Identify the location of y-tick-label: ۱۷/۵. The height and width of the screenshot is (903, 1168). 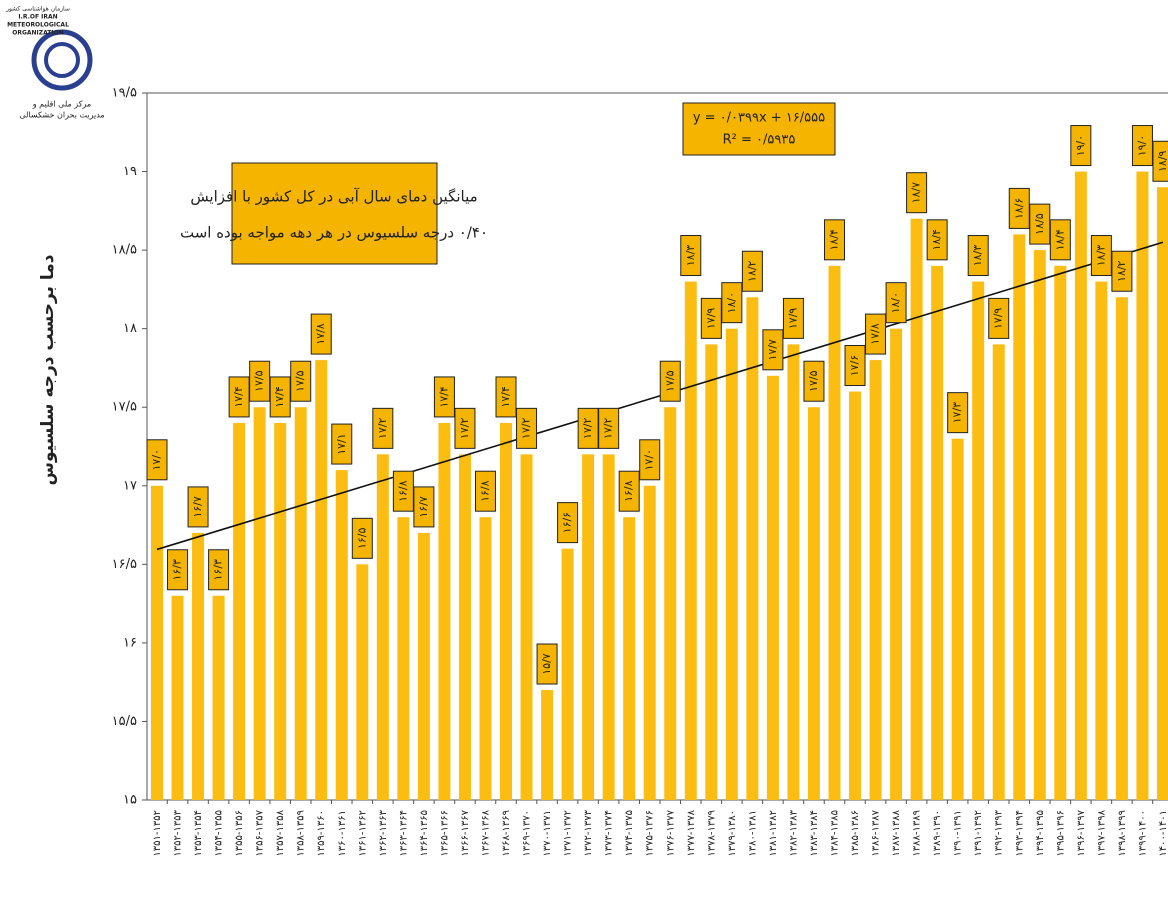
(124, 407).